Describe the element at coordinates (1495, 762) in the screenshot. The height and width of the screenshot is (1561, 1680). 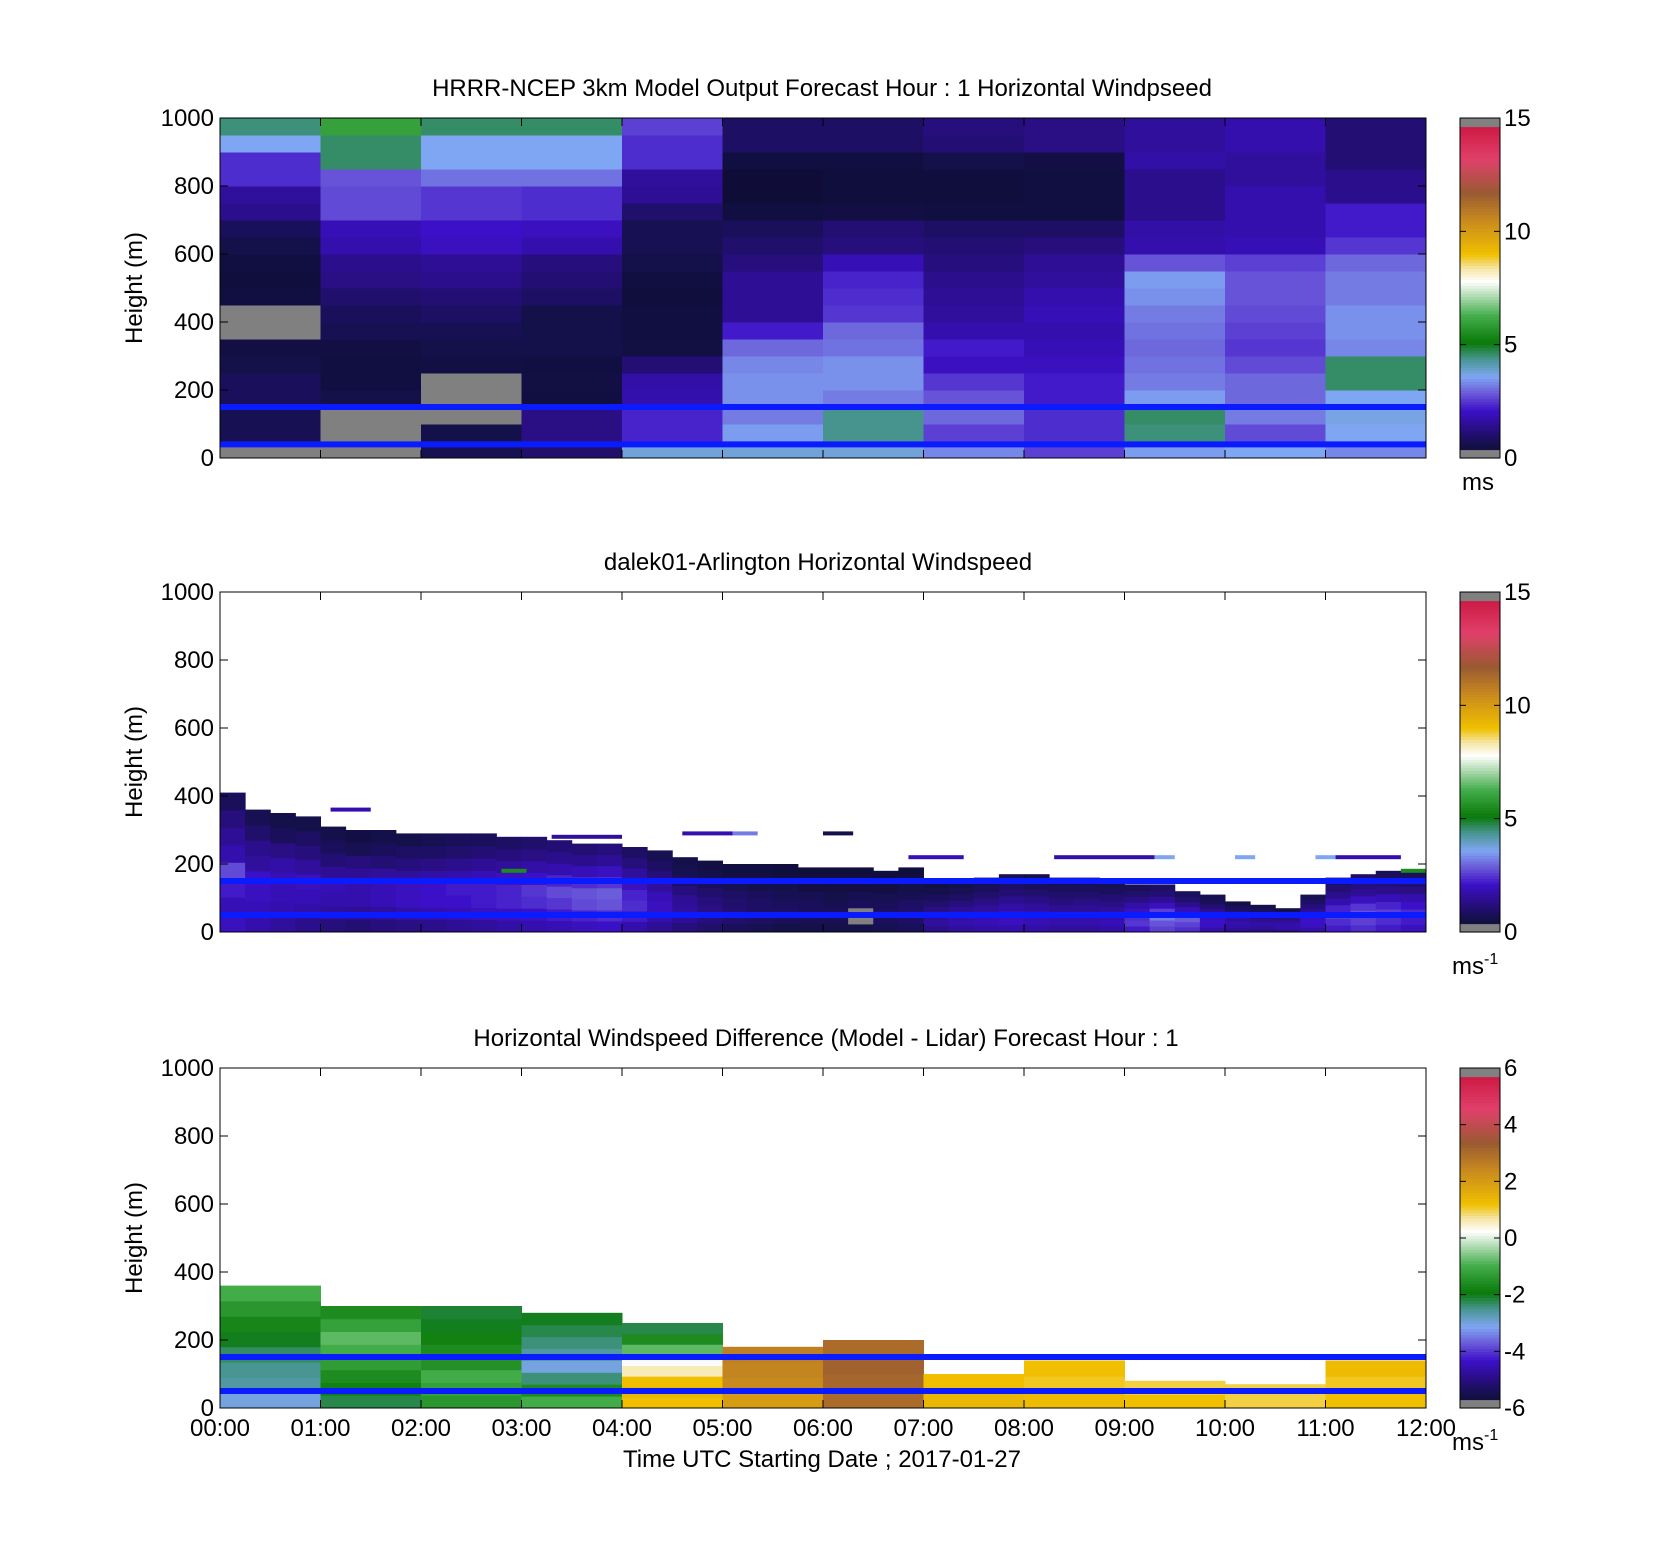
I see `colorbar: 0 5 10 15` at that location.